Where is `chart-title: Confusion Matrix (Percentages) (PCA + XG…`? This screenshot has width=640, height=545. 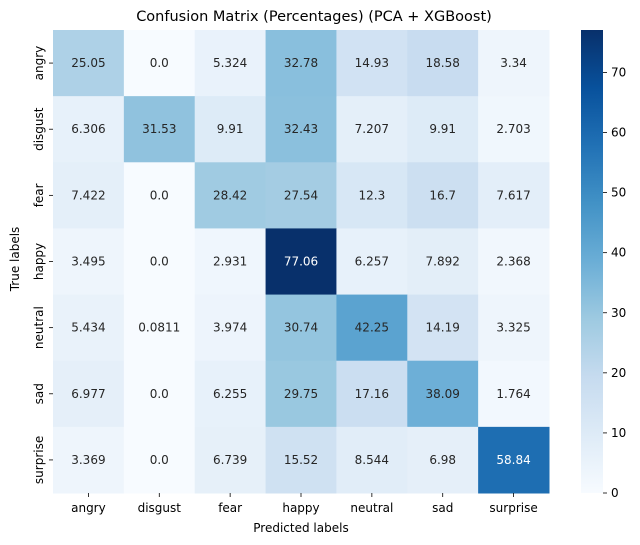 chart-title: Confusion Matrix (Percentages) (PCA + XG… is located at coordinates (314, 17).